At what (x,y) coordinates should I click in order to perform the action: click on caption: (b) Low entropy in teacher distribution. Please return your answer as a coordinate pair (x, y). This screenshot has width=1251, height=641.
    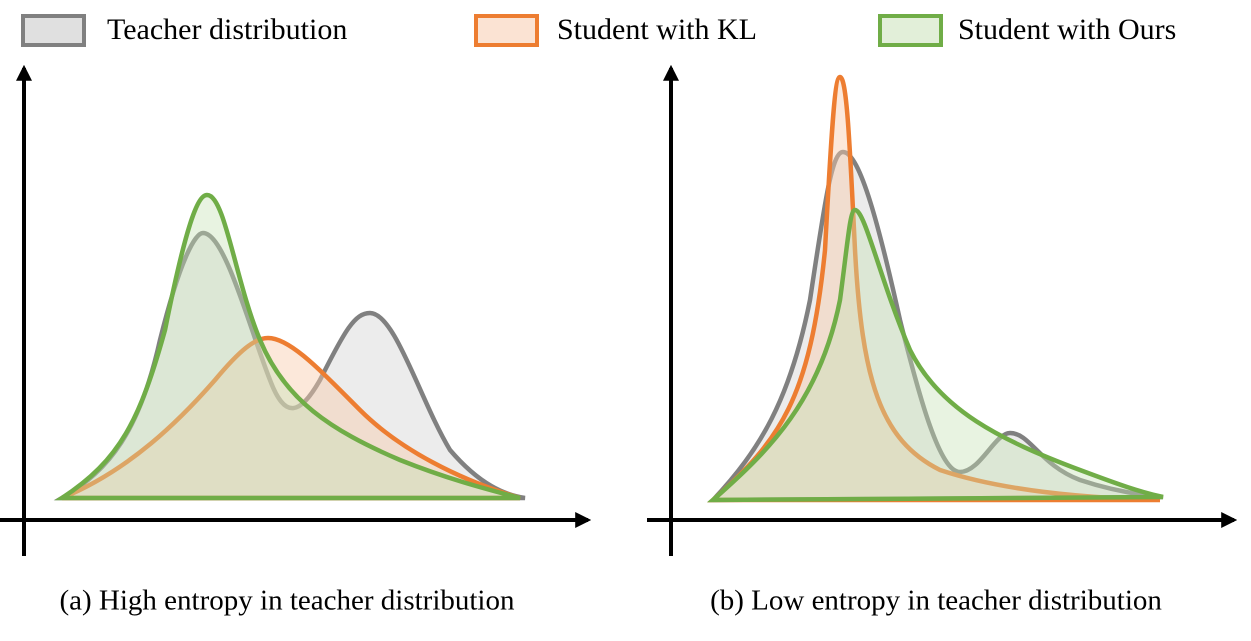
    Looking at the image, I should click on (936, 601).